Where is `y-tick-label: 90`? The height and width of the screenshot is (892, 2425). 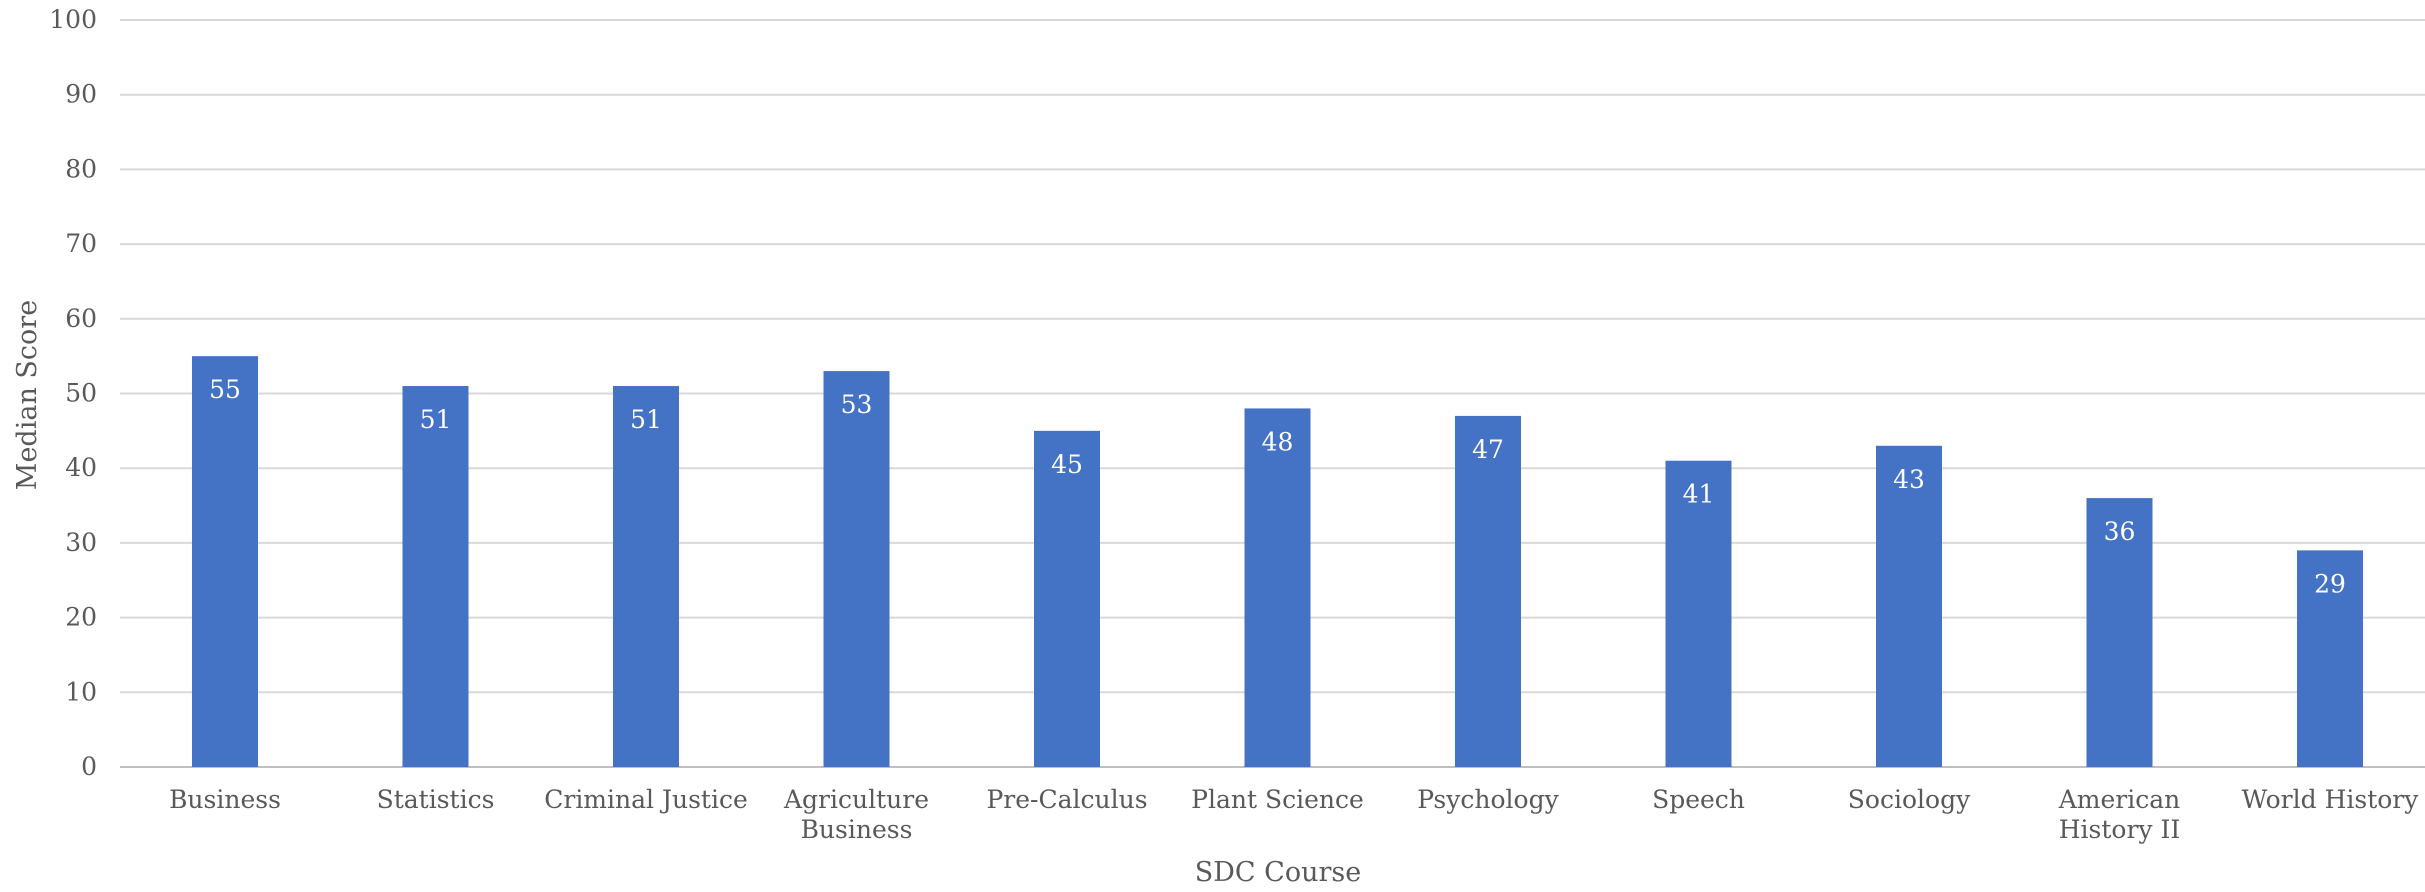
y-tick-label: 90 is located at coordinates (81, 94).